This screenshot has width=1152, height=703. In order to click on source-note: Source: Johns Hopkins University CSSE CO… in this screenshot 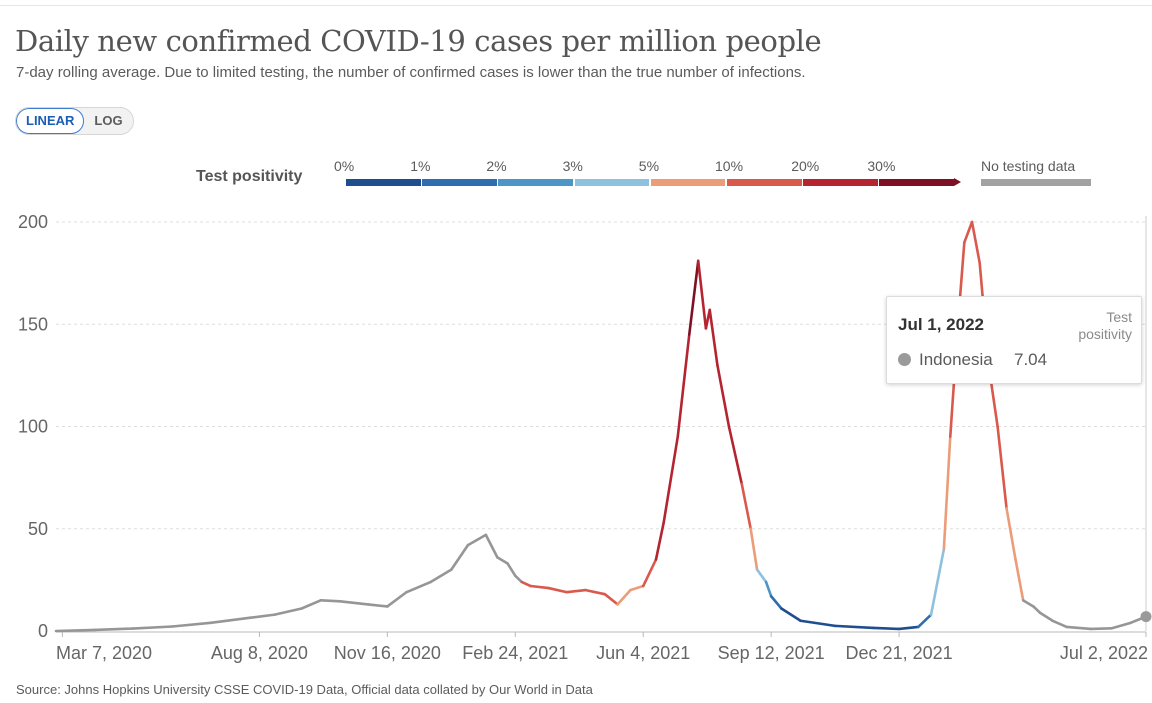, I will do `click(304, 689)`.